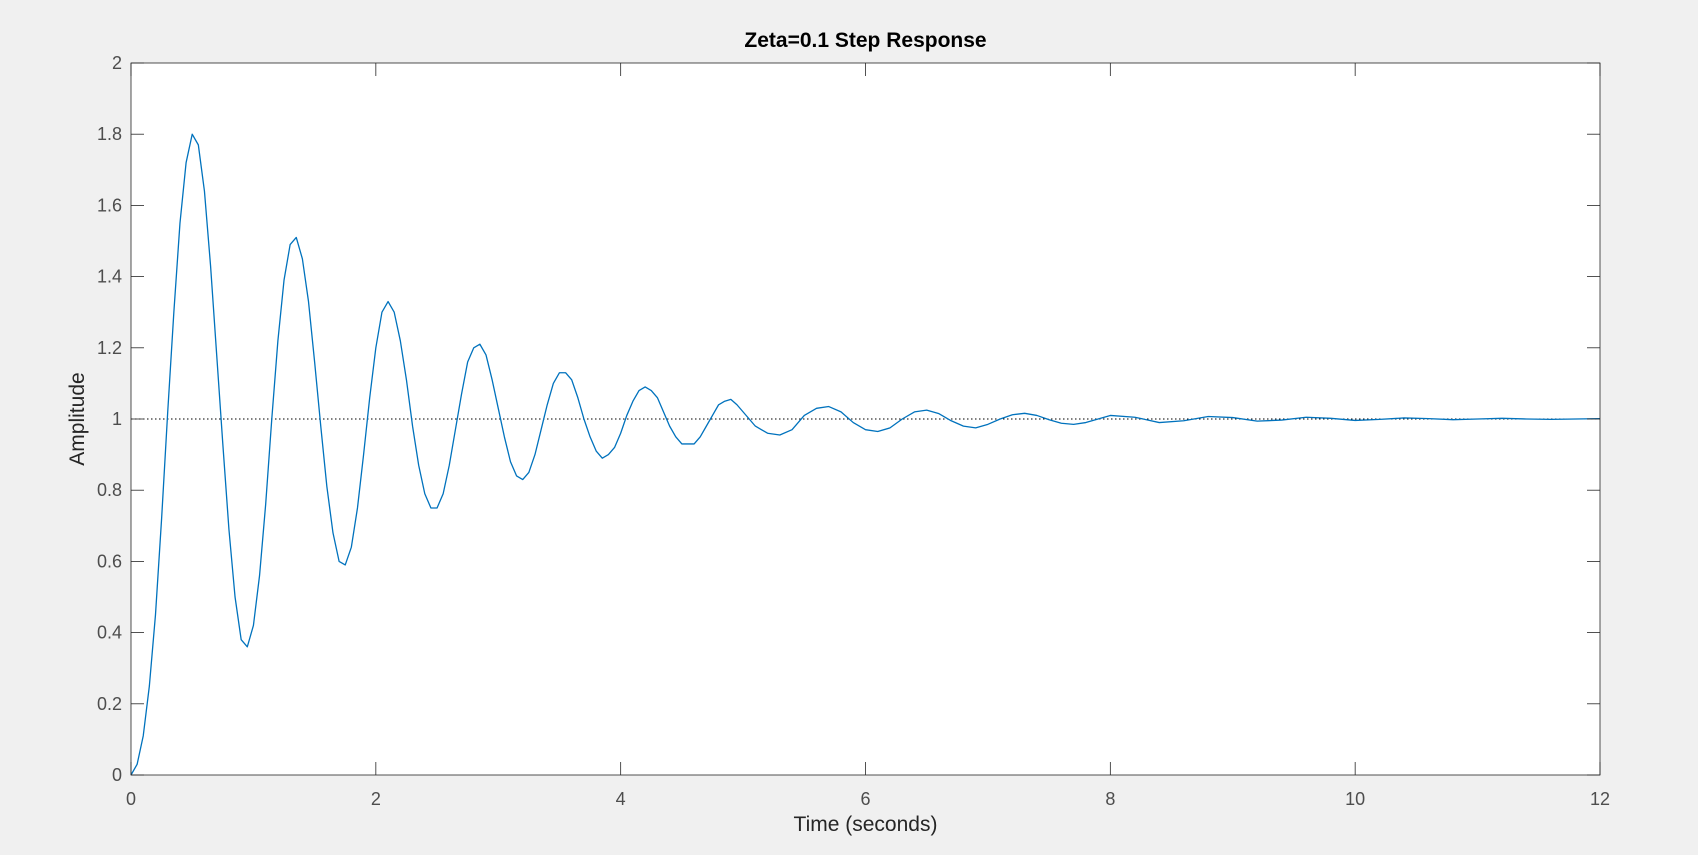  Describe the element at coordinates (109, 205) in the screenshot. I see `y-tick-label: 1.6` at that location.